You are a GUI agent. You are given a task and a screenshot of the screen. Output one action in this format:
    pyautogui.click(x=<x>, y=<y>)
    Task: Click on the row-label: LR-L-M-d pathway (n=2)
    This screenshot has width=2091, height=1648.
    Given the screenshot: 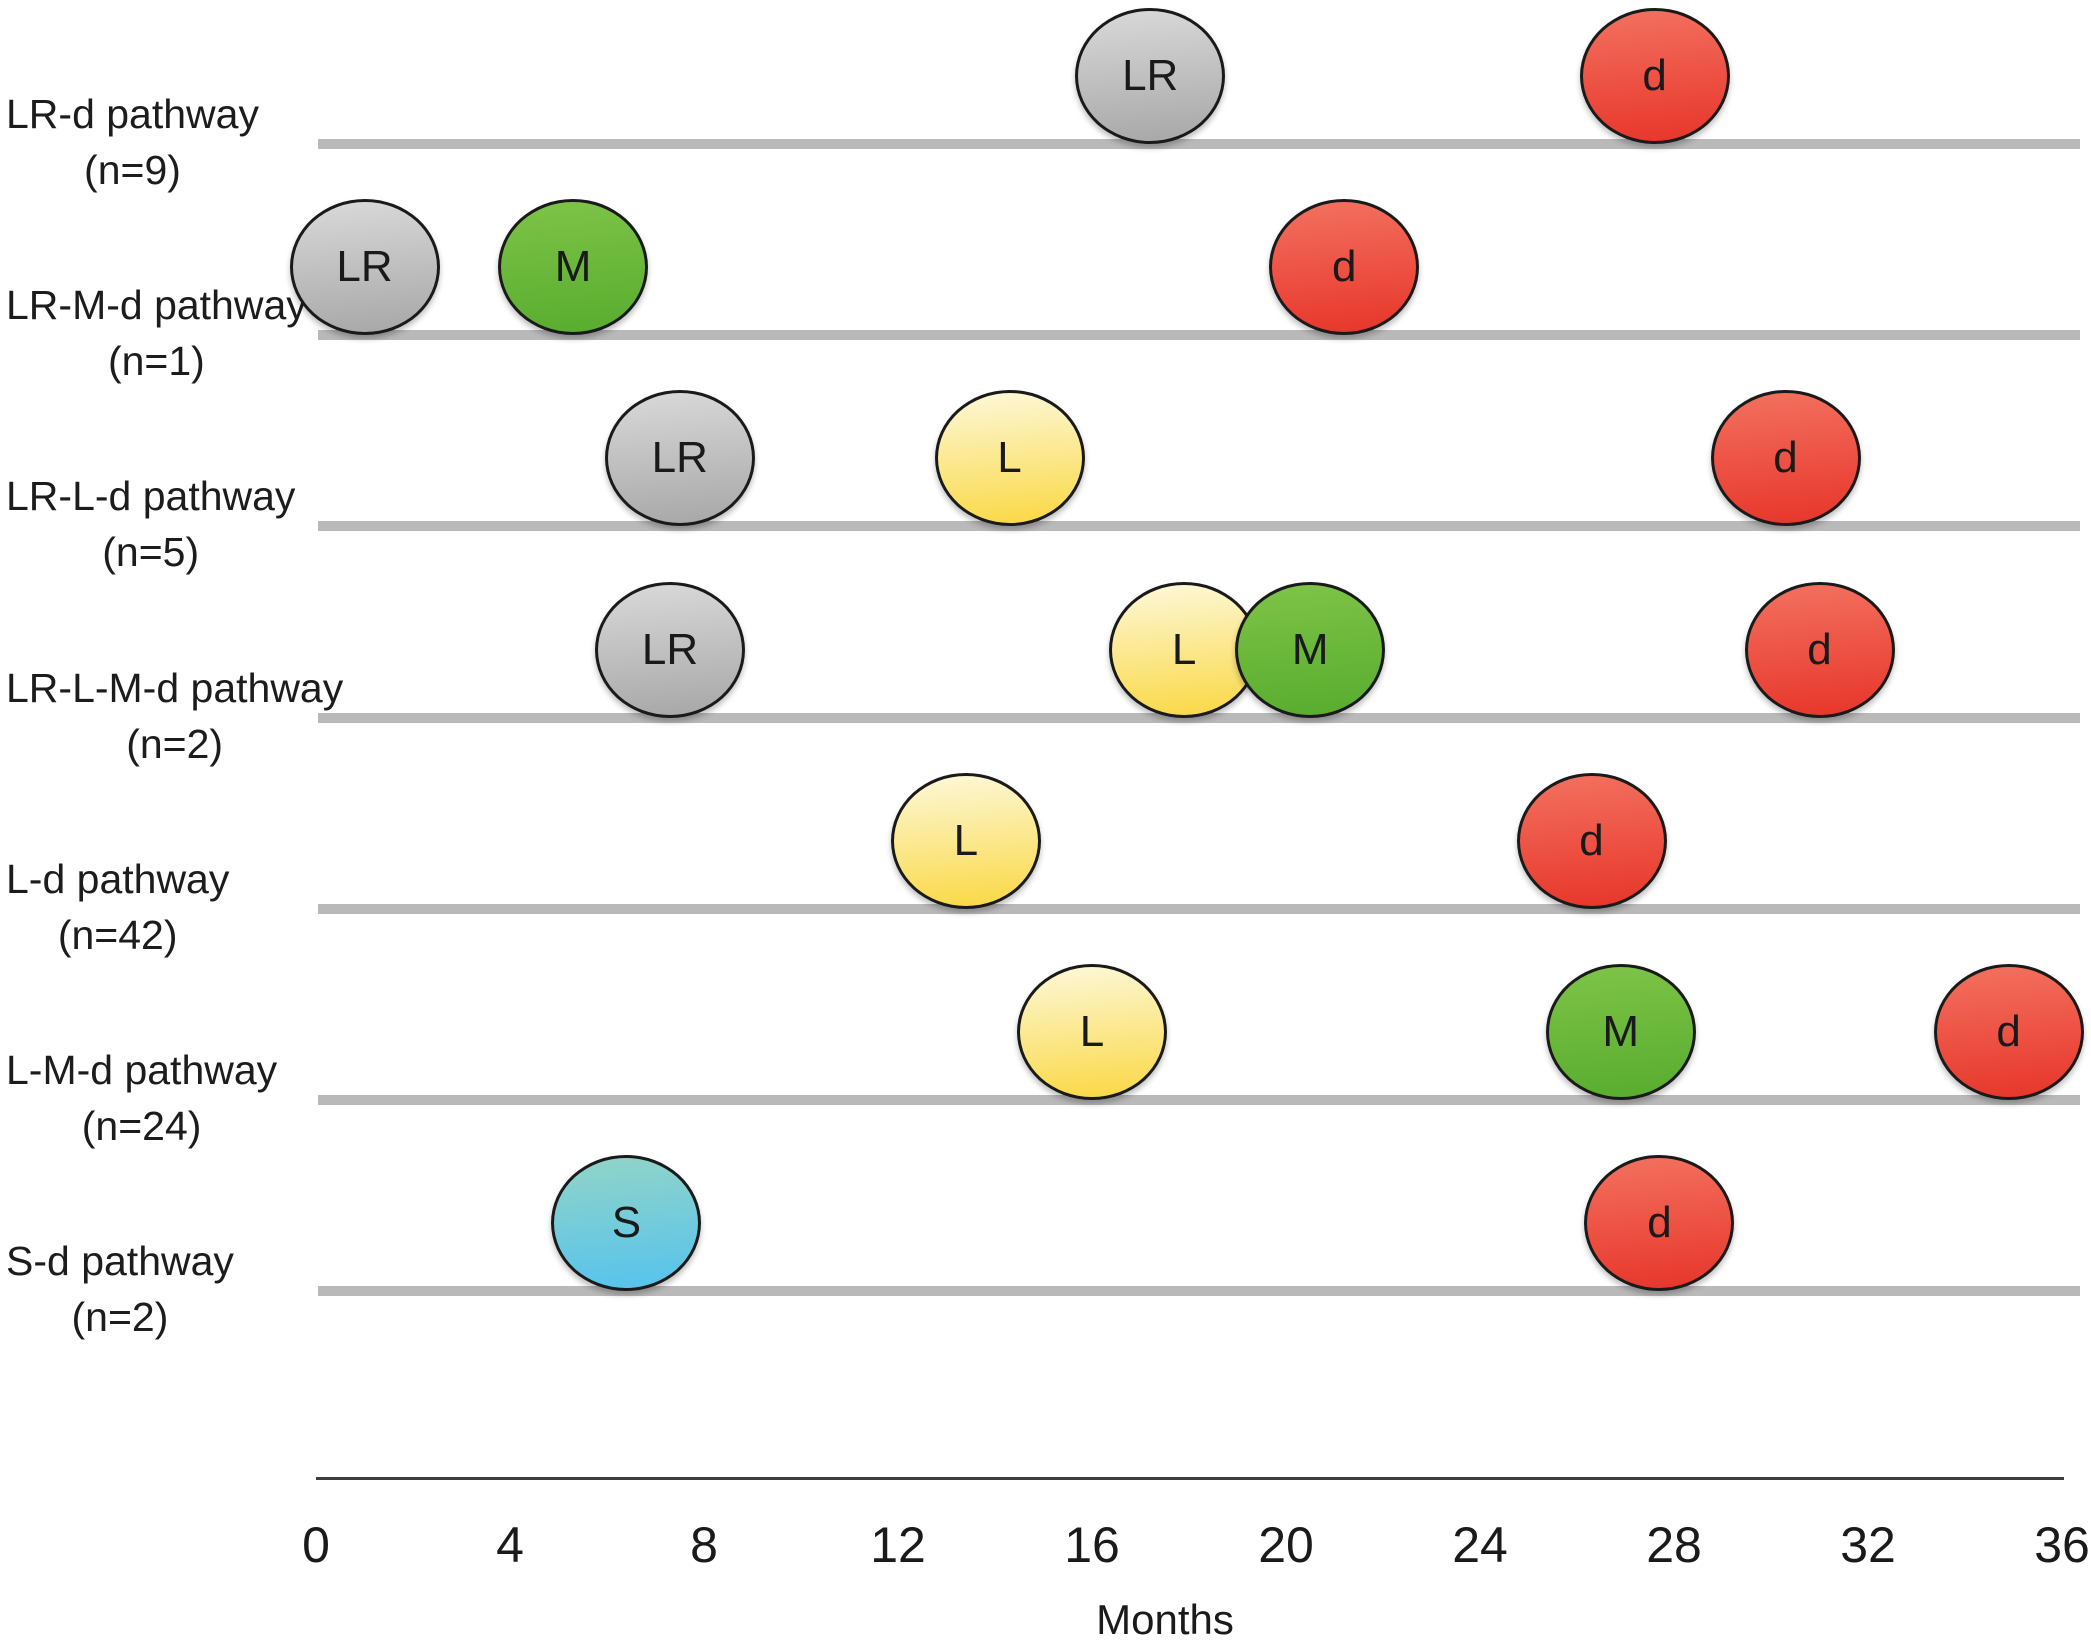 What is the action you would take?
    pyautogui.click(x=174, y=716)
    